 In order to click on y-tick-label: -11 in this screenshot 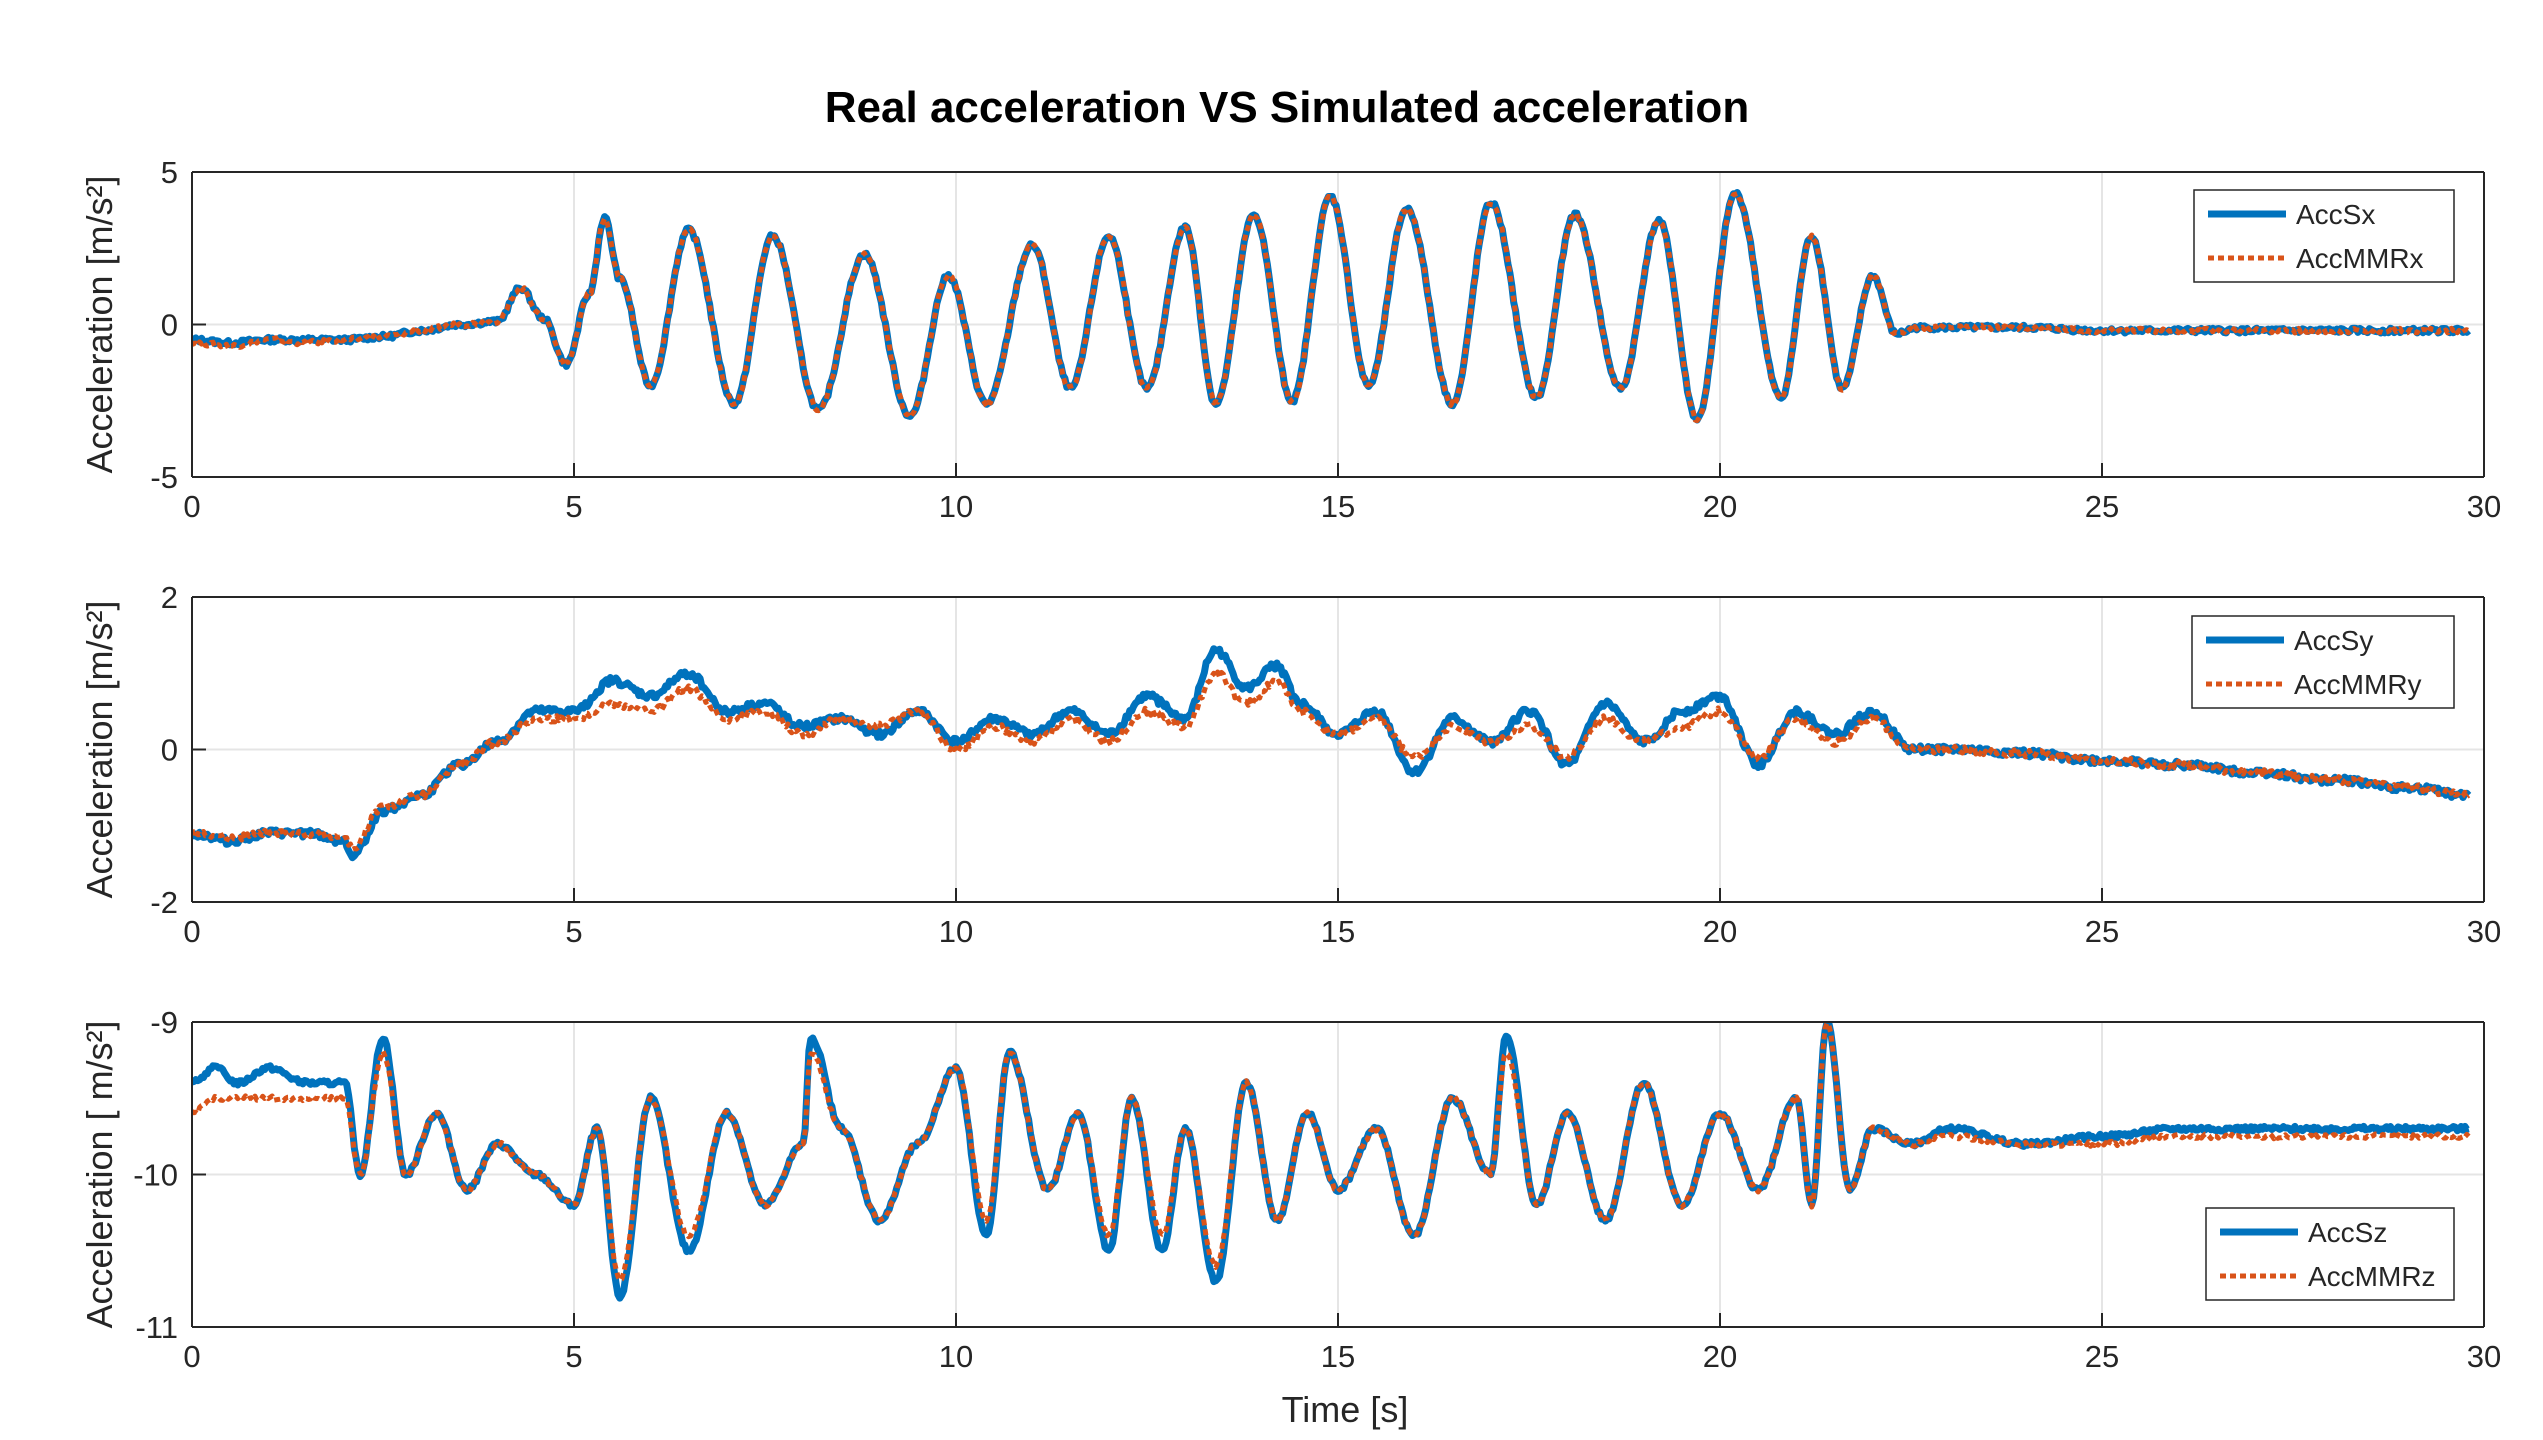, I will do `click(156, 1327)`.